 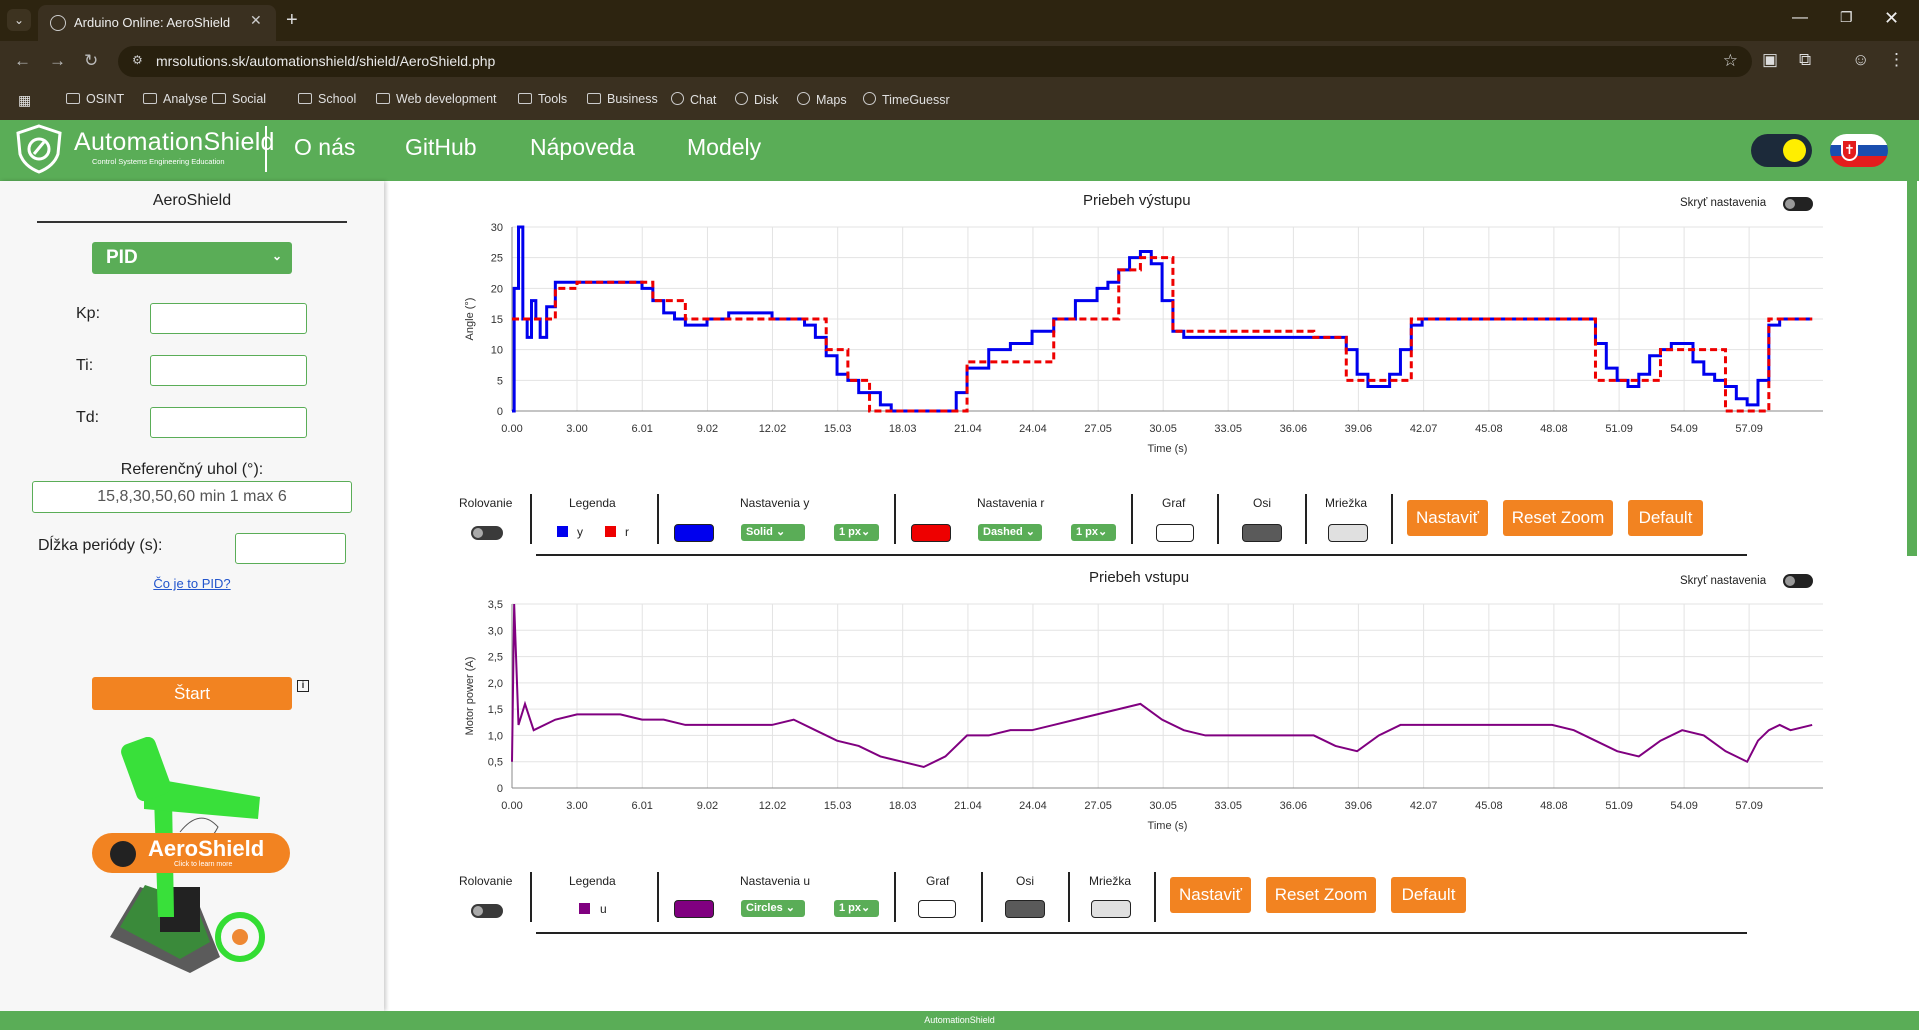 I want to click on translate-icon: ▣, so click(x=1770, y=59).